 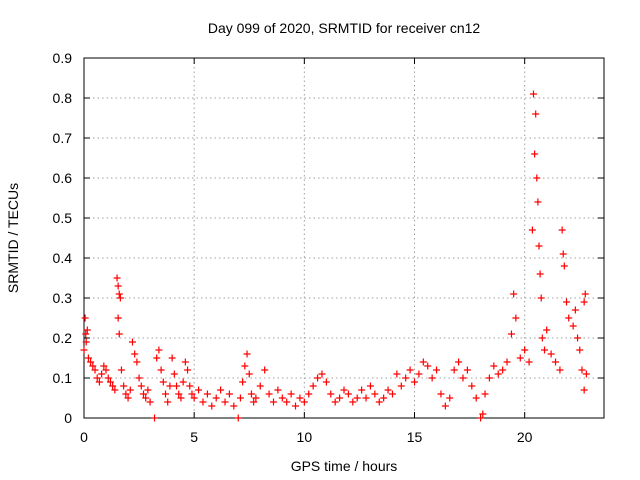 I want to click on x-tick-label: 10, so click(x=305, y=437).